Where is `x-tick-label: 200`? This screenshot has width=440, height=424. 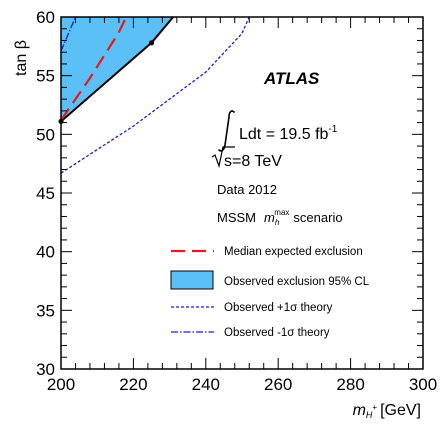 x-tick-label: 200 is located at coordinates (61, 384).